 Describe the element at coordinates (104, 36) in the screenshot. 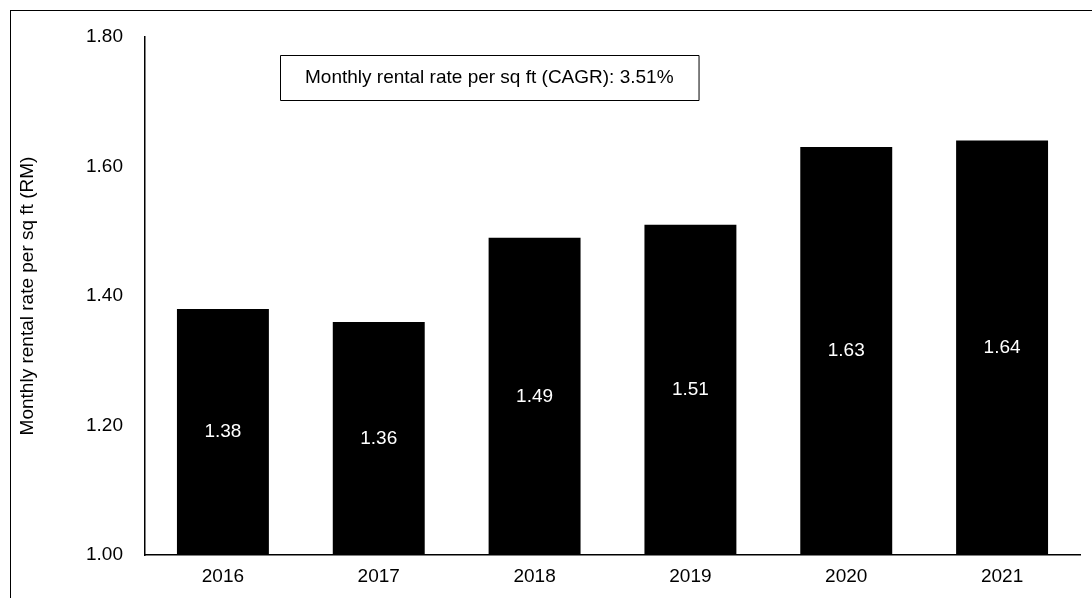

I see `y-tick-label: 1.80` at that location.